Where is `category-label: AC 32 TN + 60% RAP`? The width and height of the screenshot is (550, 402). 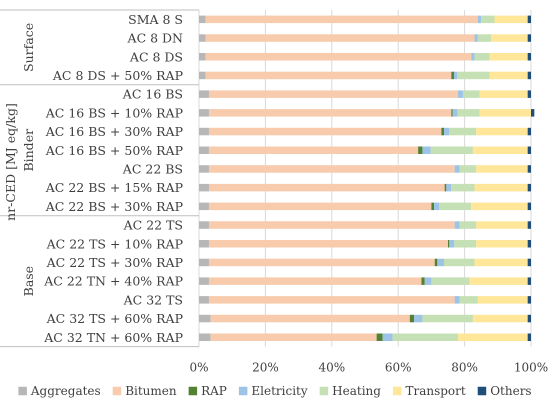
category-label: AC 32 TN + 60% RAP is located at coordinates (113, 337).